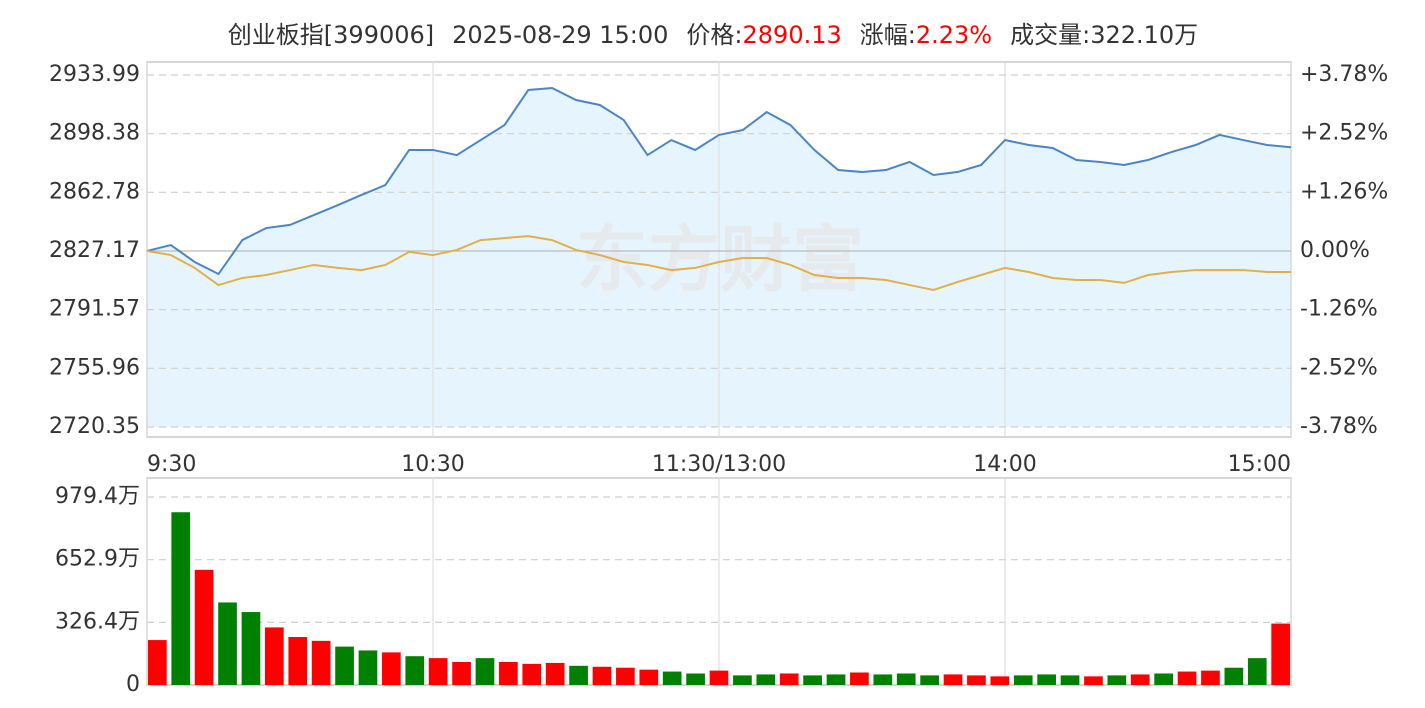 The height and width of the screenshot is (708, 1425). I want to click on stat-value: 2.23%, so click(954, 35).